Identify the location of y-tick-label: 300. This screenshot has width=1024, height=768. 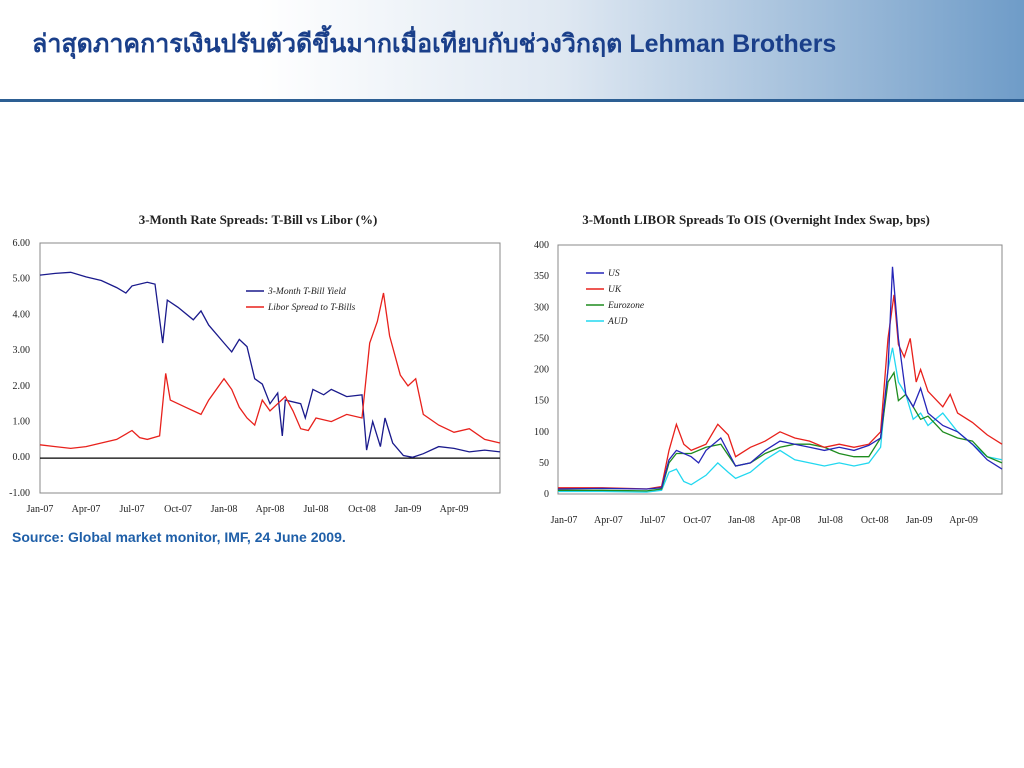
(541, 307).